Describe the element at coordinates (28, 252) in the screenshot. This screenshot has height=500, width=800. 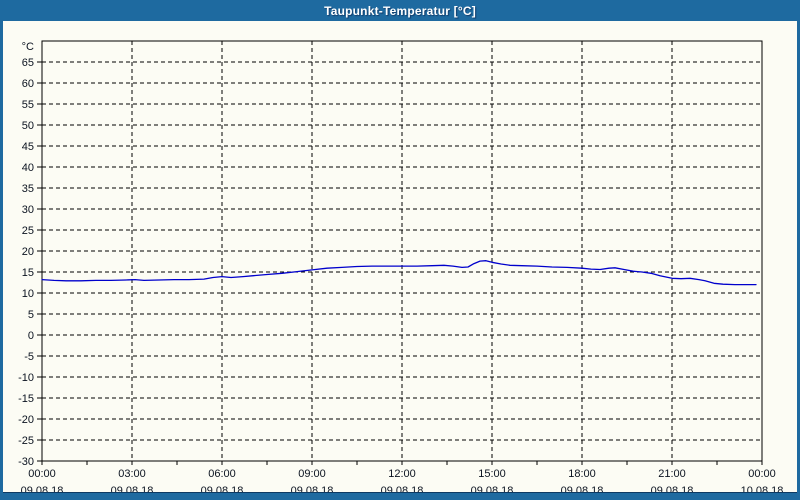
I see `y-tick-label: 20` at that location.